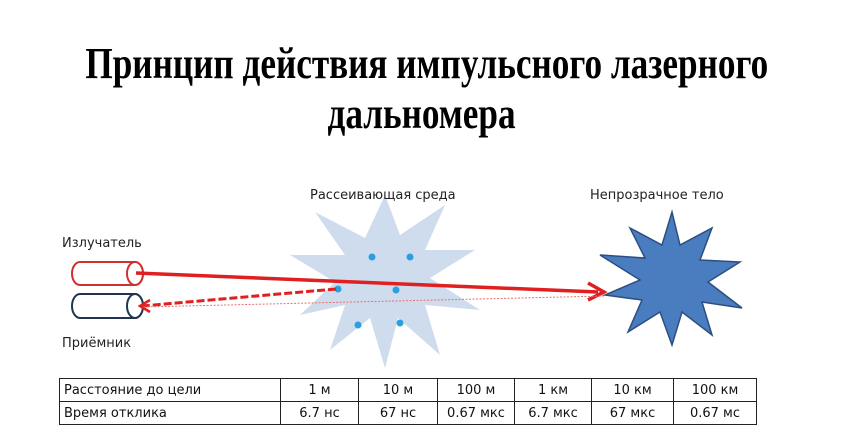 The image size is (843, 444). I want to click on row-header: Расстояние до цели, so click(170, 390).